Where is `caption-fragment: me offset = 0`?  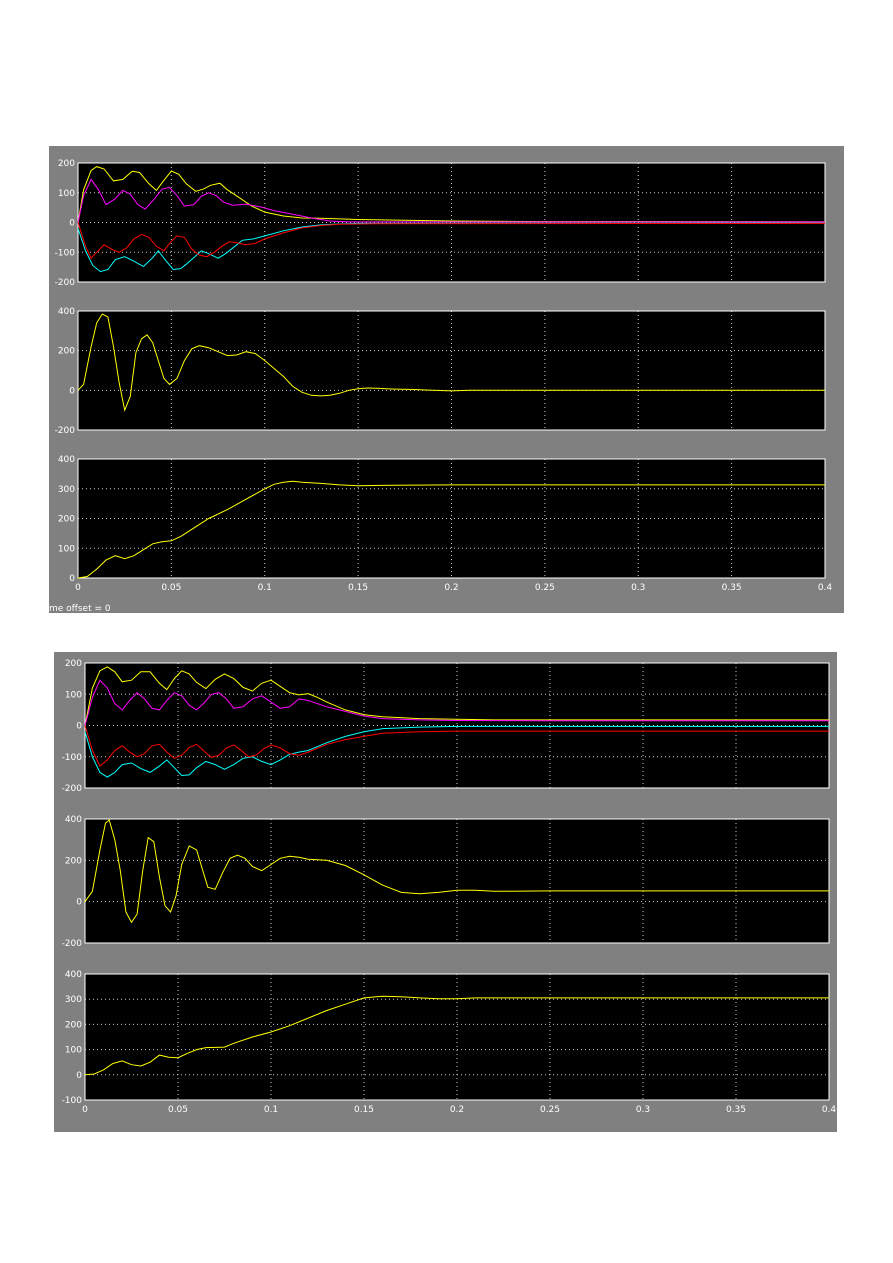
caption-fragment: me offset = 0 is located at coordinates (80, 609).